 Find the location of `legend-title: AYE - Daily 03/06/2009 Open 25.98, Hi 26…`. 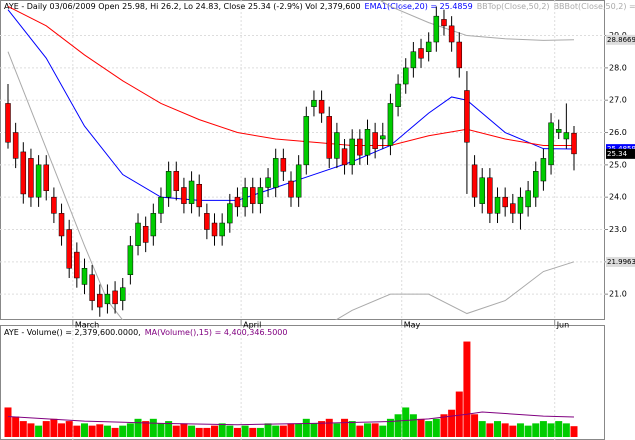

legend-title: AYE - Daily 03/06/2009 Open 25.98, Hi 26… is located at coordinates (182, 6).